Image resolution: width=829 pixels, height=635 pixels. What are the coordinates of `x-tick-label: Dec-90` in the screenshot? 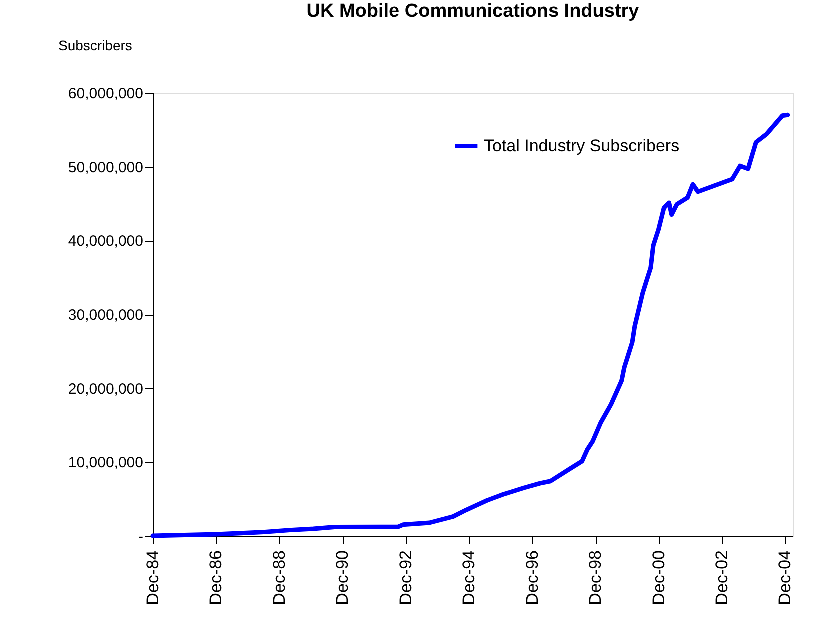 It's located at (342, 578).